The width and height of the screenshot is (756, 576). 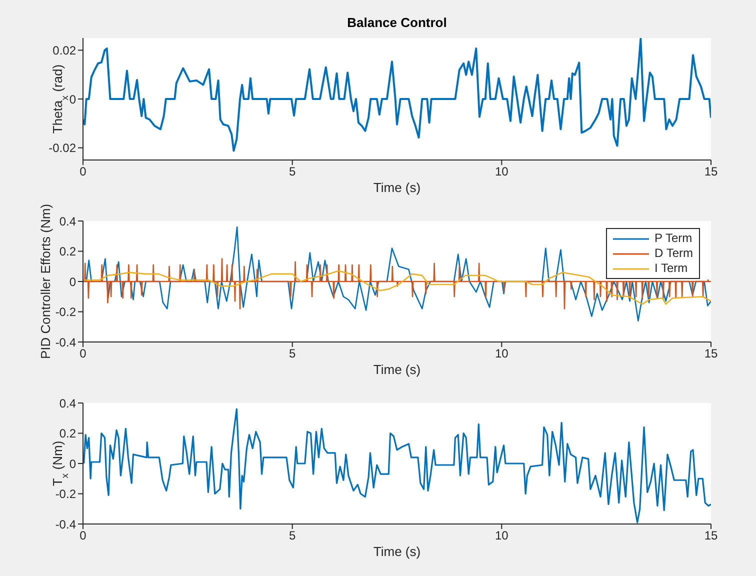 What do you see at coordinates (64, 50) in the screenshot?
I see `y-tick-label: 0.02` at bounding box center [64, 50].